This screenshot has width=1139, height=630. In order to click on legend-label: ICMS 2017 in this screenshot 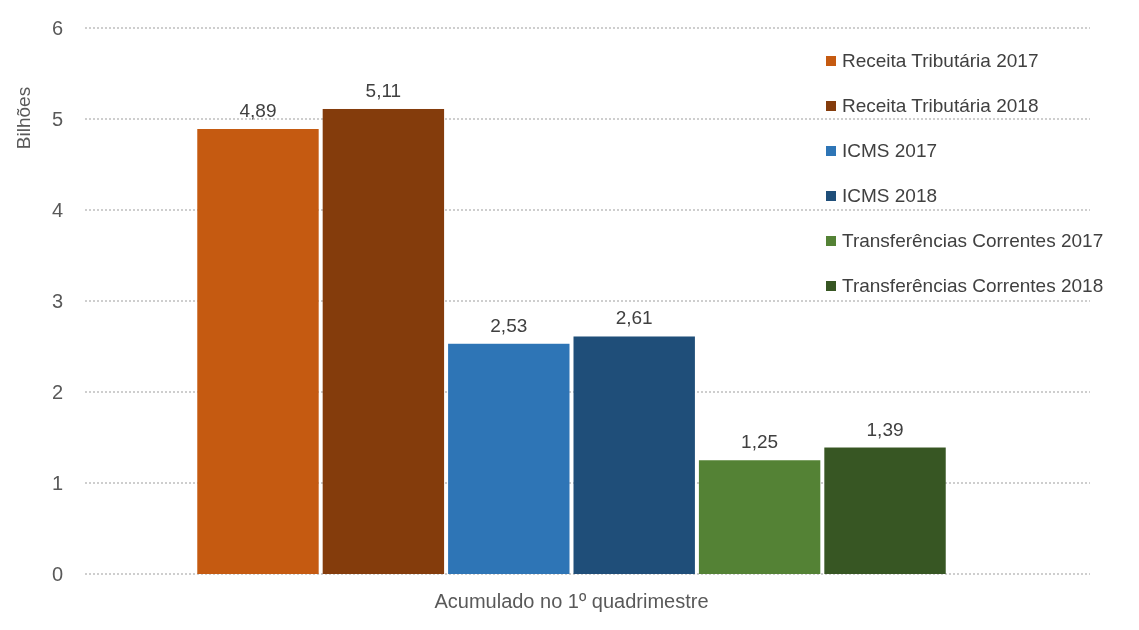, I will do `click(890, 150)`.